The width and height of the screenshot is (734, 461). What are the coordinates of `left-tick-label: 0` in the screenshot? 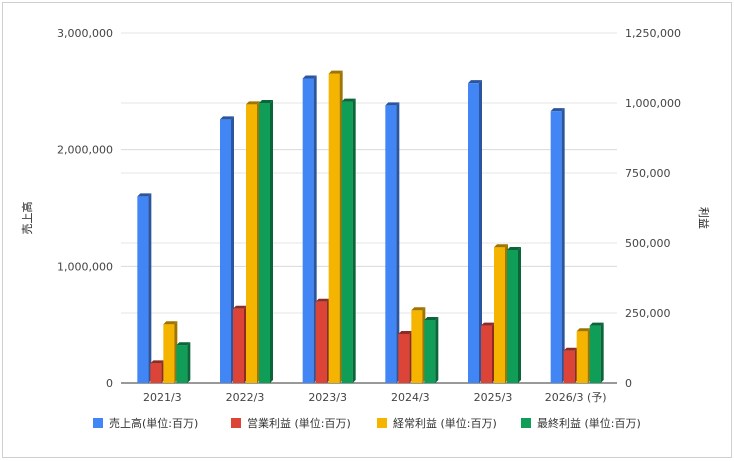 It's located at (109, 383).